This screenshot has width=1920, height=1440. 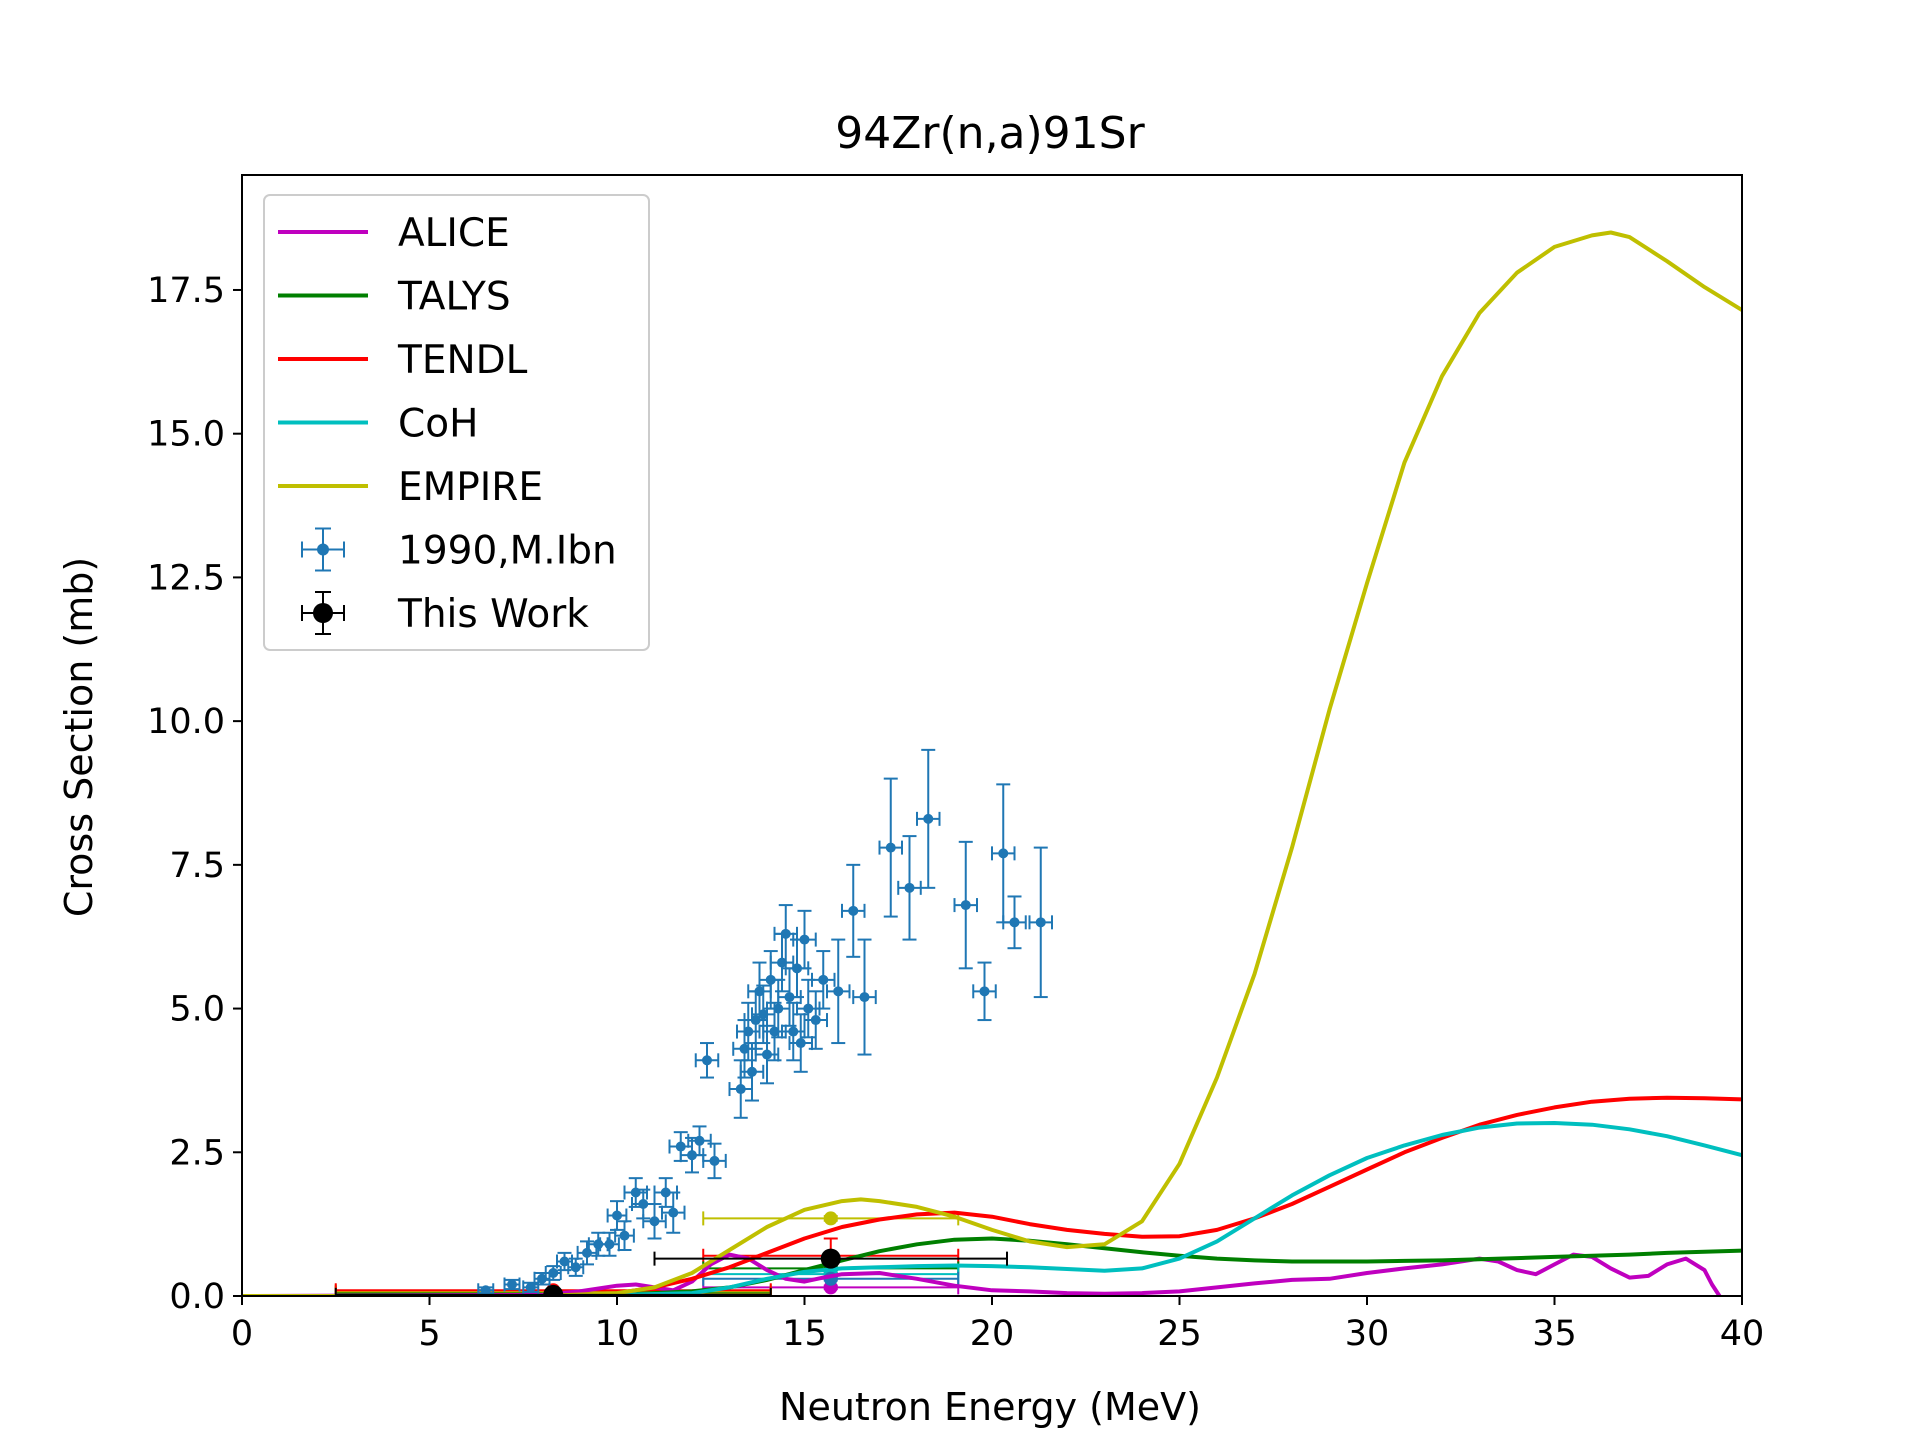 I want to click on data-point-1990-m-ibn-51-marker, so click(x=1003, y=853).